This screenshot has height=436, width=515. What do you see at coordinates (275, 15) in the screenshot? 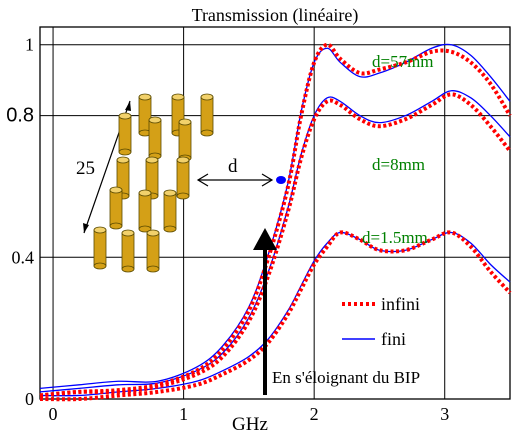
I see `chart-title: Transmission (linéaire)` at bounding box center [275, 15].